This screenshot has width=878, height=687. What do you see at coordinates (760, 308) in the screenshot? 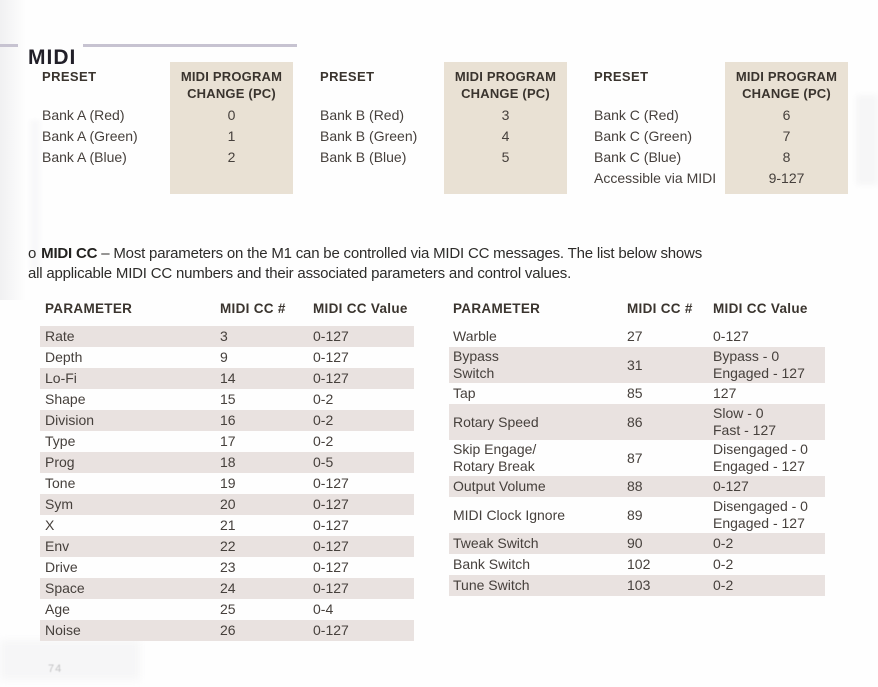
I see `column-header: MIDI CC Value` at bounding box center [760, 308].